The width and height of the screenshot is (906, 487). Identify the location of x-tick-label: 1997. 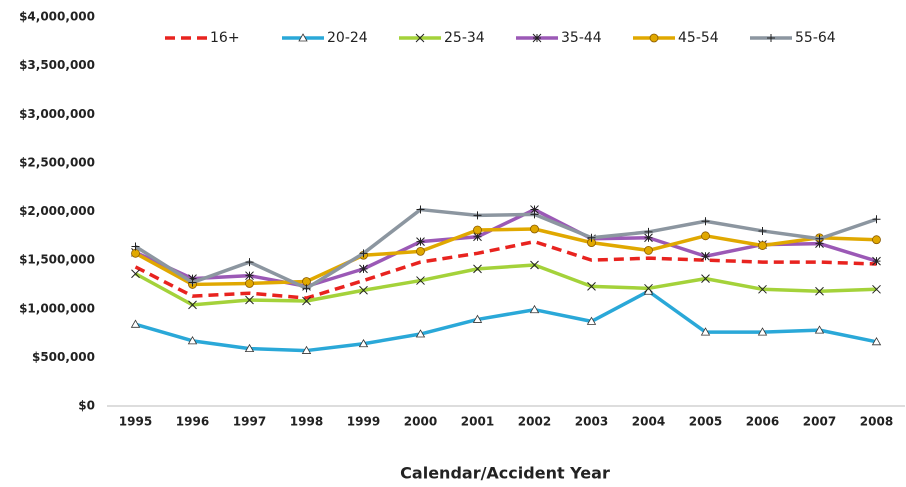
(249, 422).